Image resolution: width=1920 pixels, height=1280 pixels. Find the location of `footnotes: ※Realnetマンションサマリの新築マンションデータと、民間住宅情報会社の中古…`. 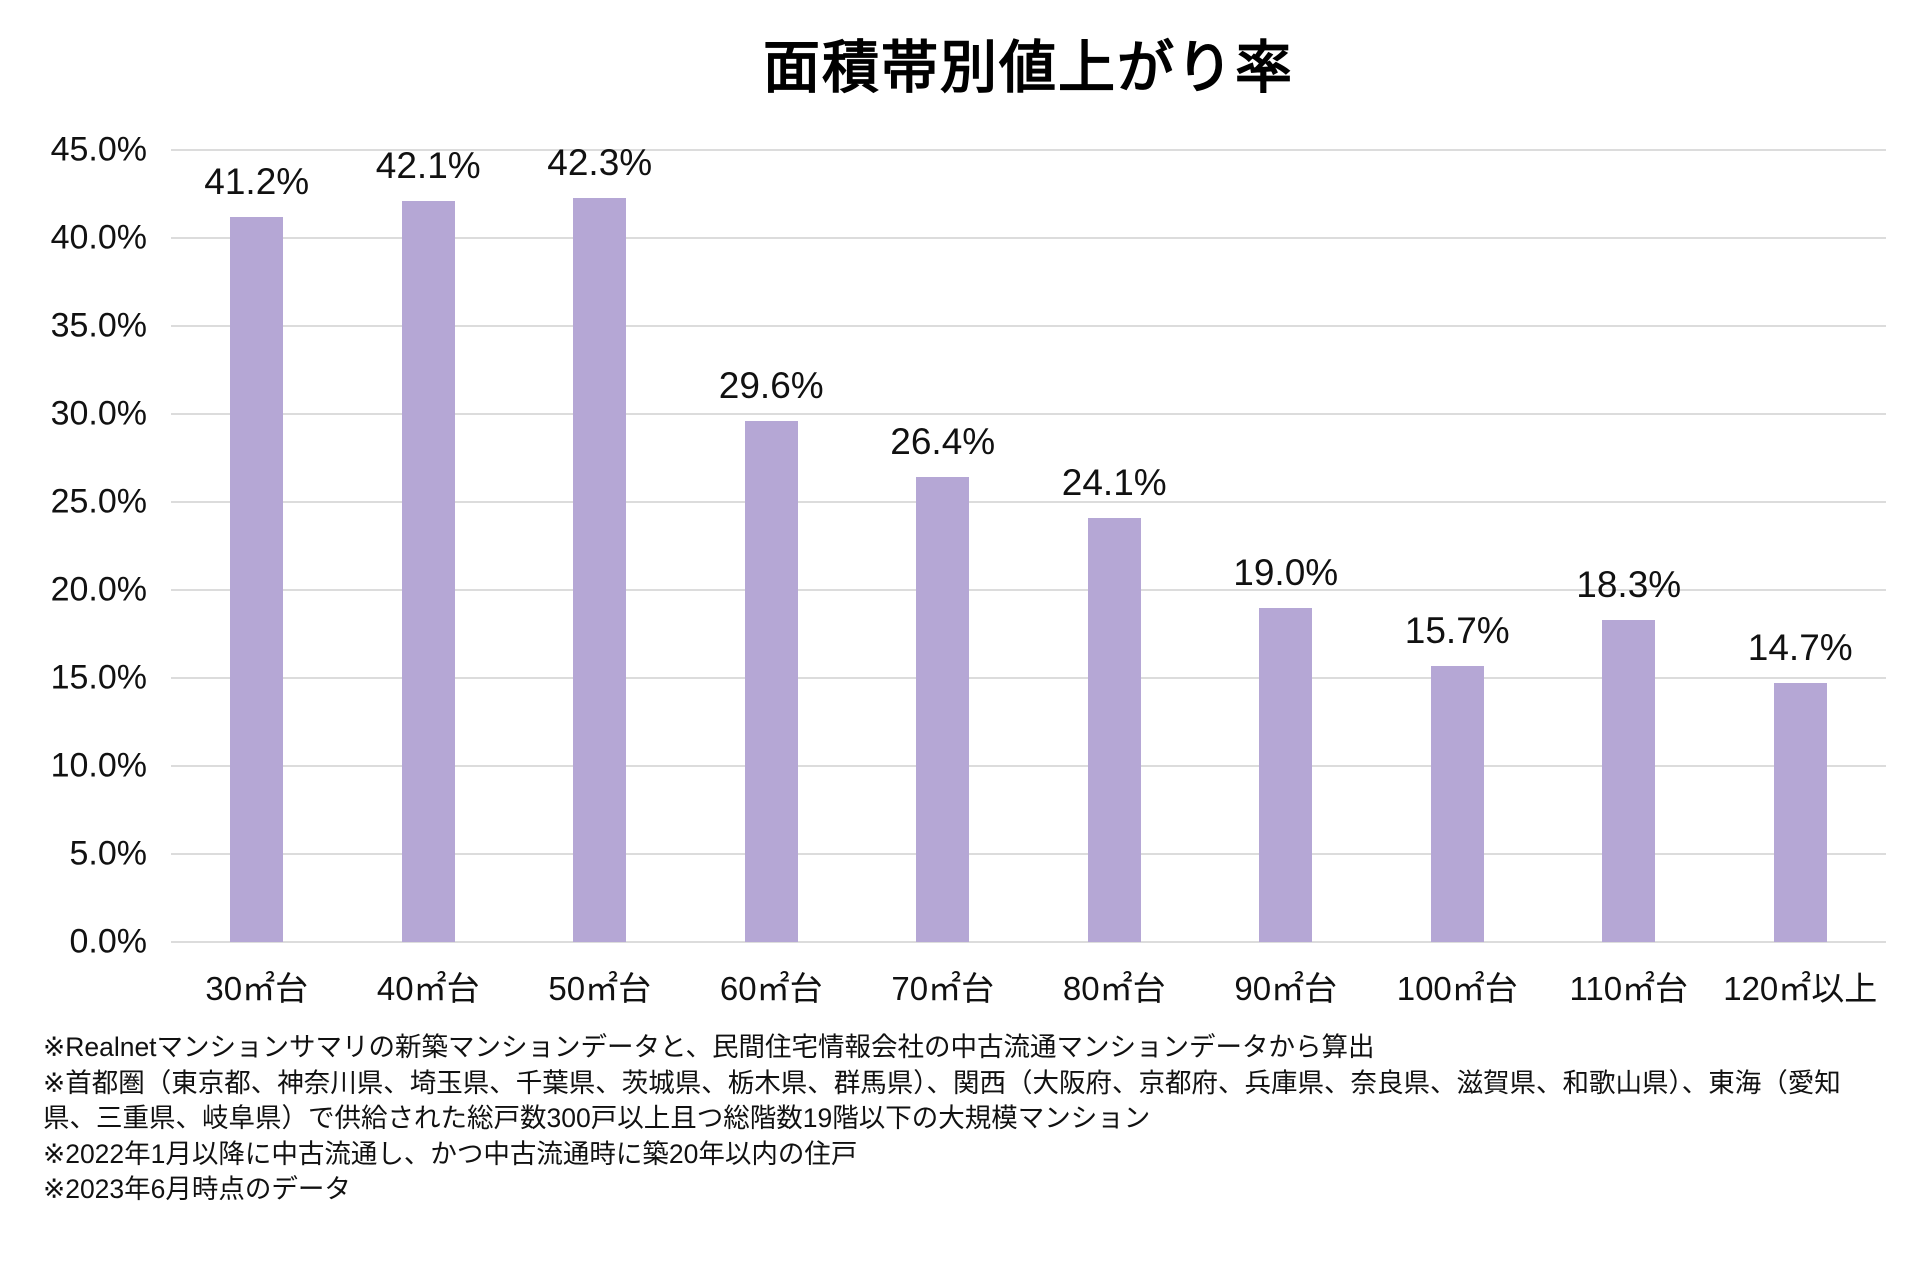

footnotes: ※Realnetマンションサマリの新築マンションデータと、民間住宅情報会社の中古… is located at coordinates (968, 1119).